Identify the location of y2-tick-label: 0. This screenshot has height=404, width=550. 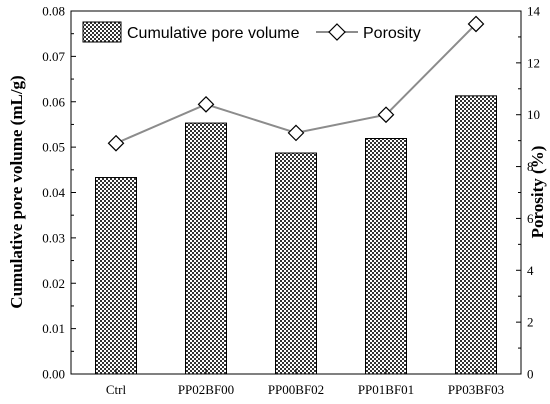
(530, 374).